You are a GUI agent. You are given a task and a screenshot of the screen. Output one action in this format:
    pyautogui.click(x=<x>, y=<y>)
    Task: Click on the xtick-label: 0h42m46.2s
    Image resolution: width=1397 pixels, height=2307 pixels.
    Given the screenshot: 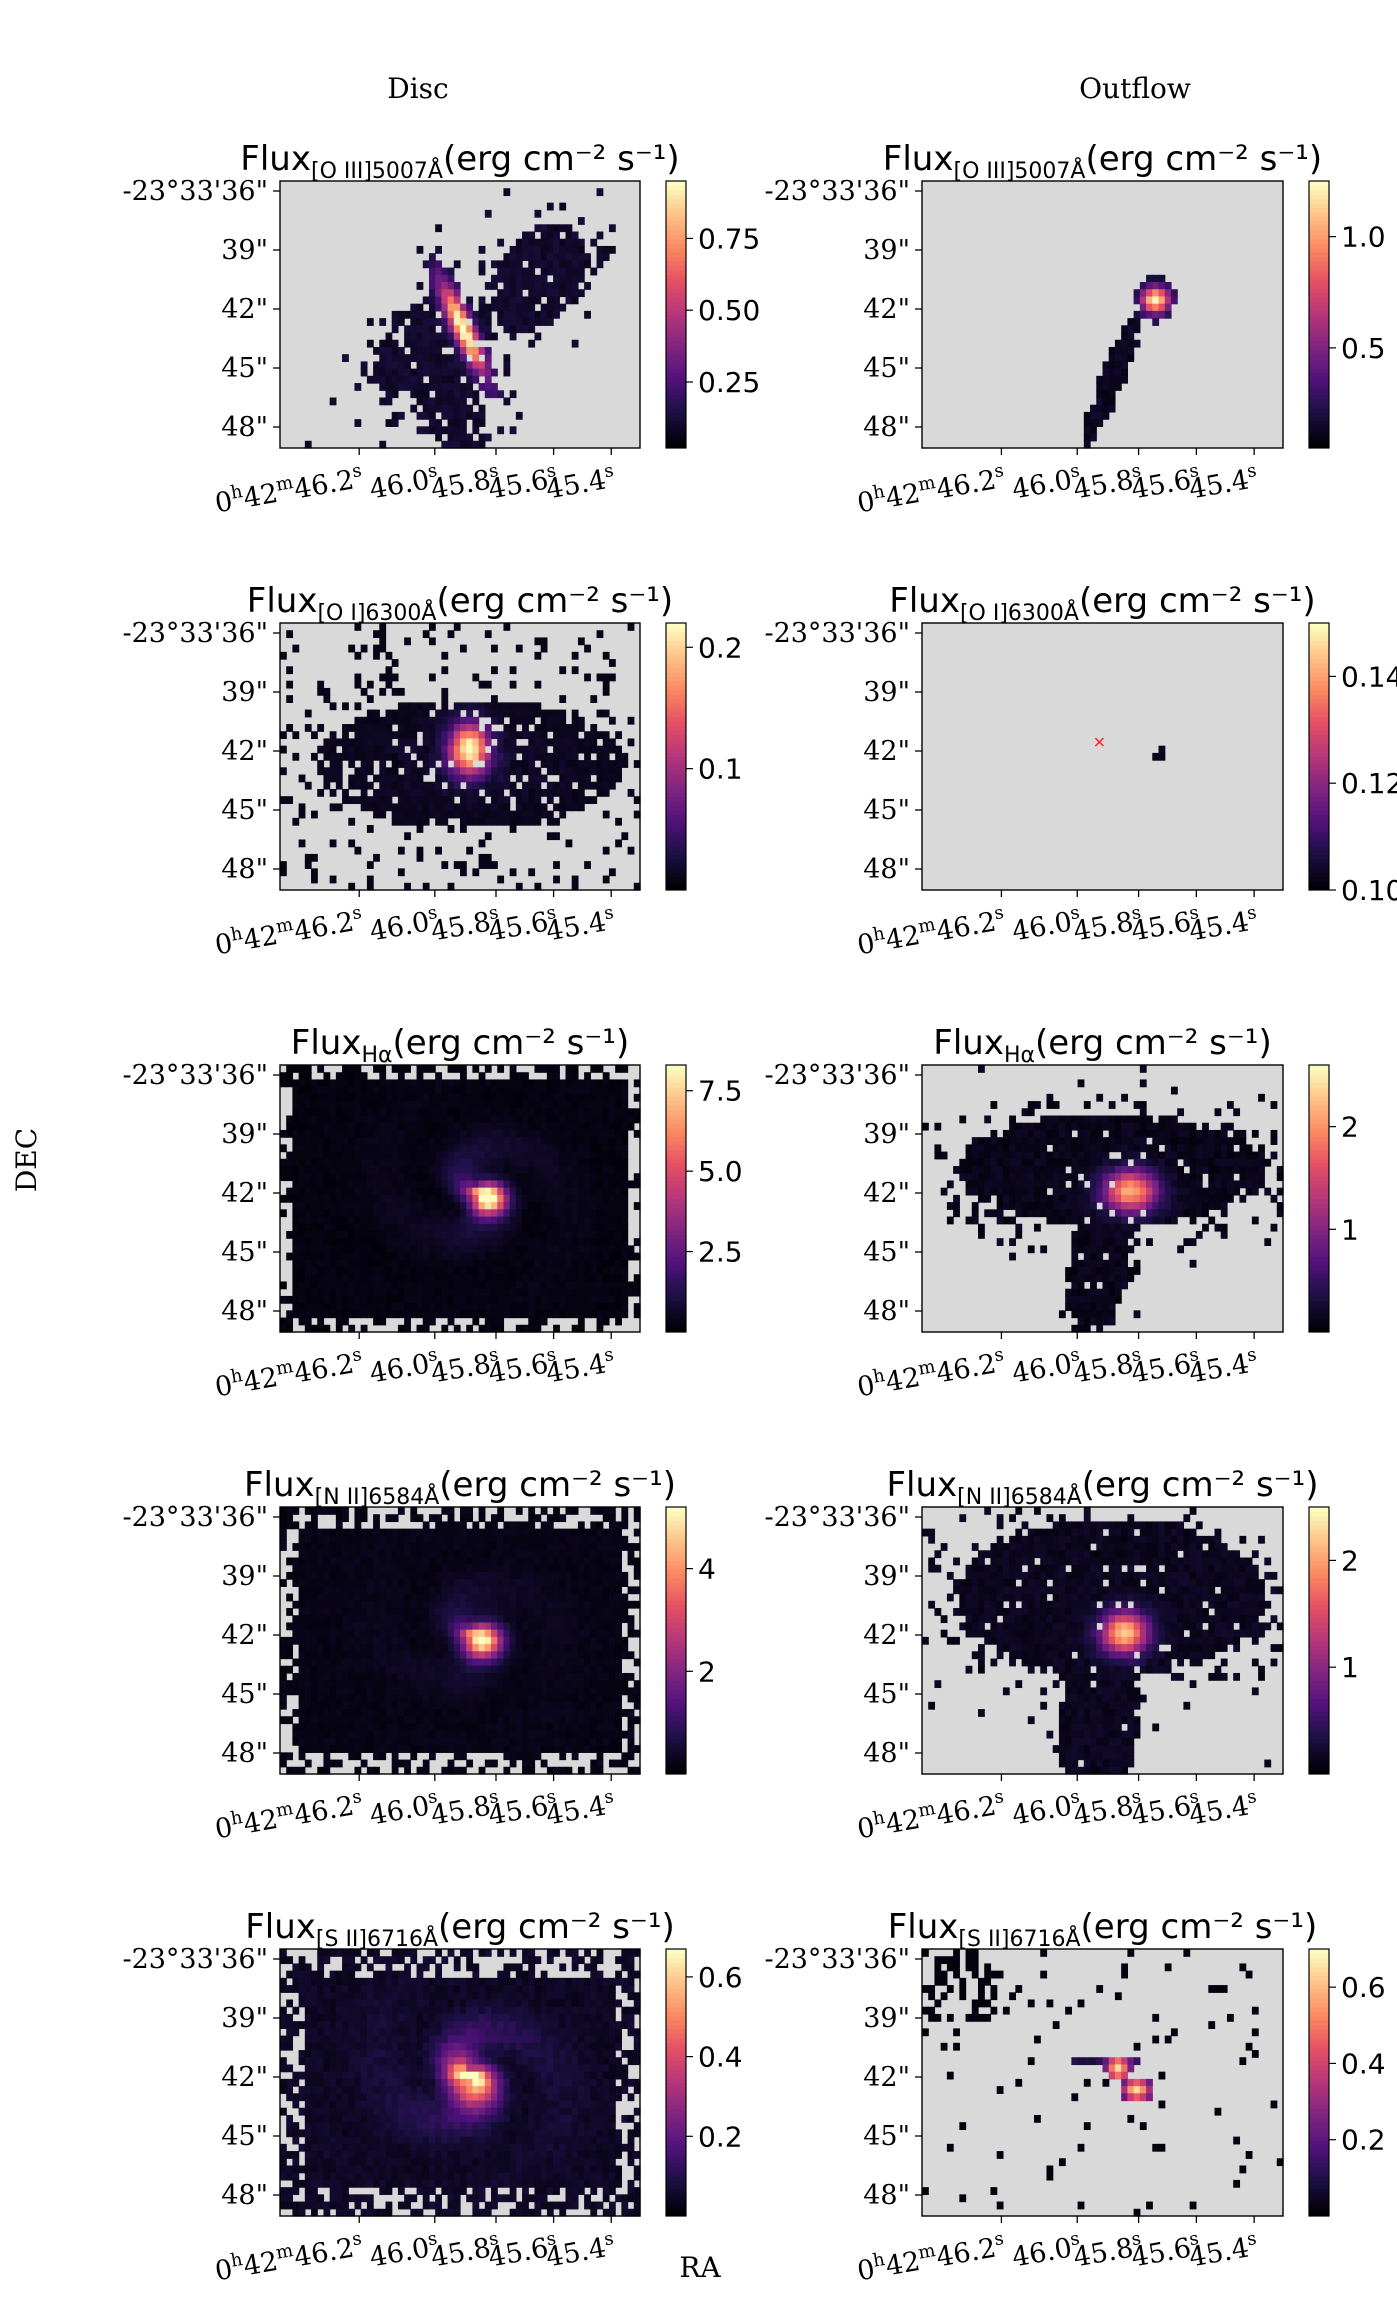 What is the action you would take?
    pyautogui.click(x=930, y=1373)
    